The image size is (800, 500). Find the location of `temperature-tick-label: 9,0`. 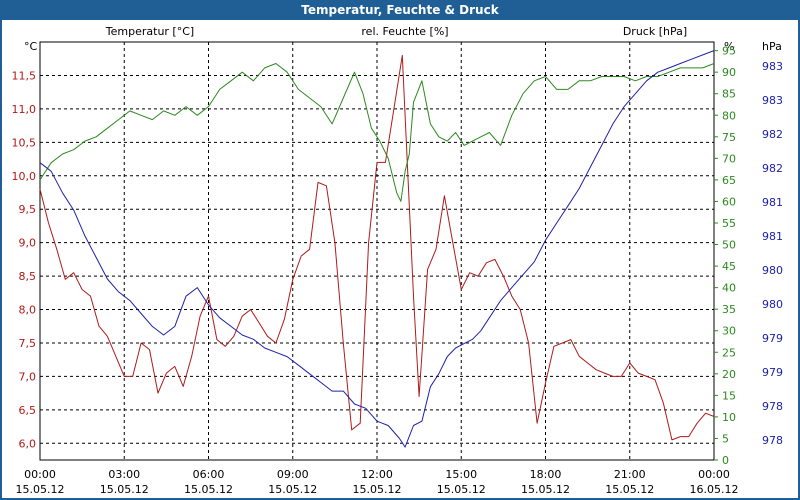

temperature-tick-label: 9,0 is located at coordinates (28, 243).